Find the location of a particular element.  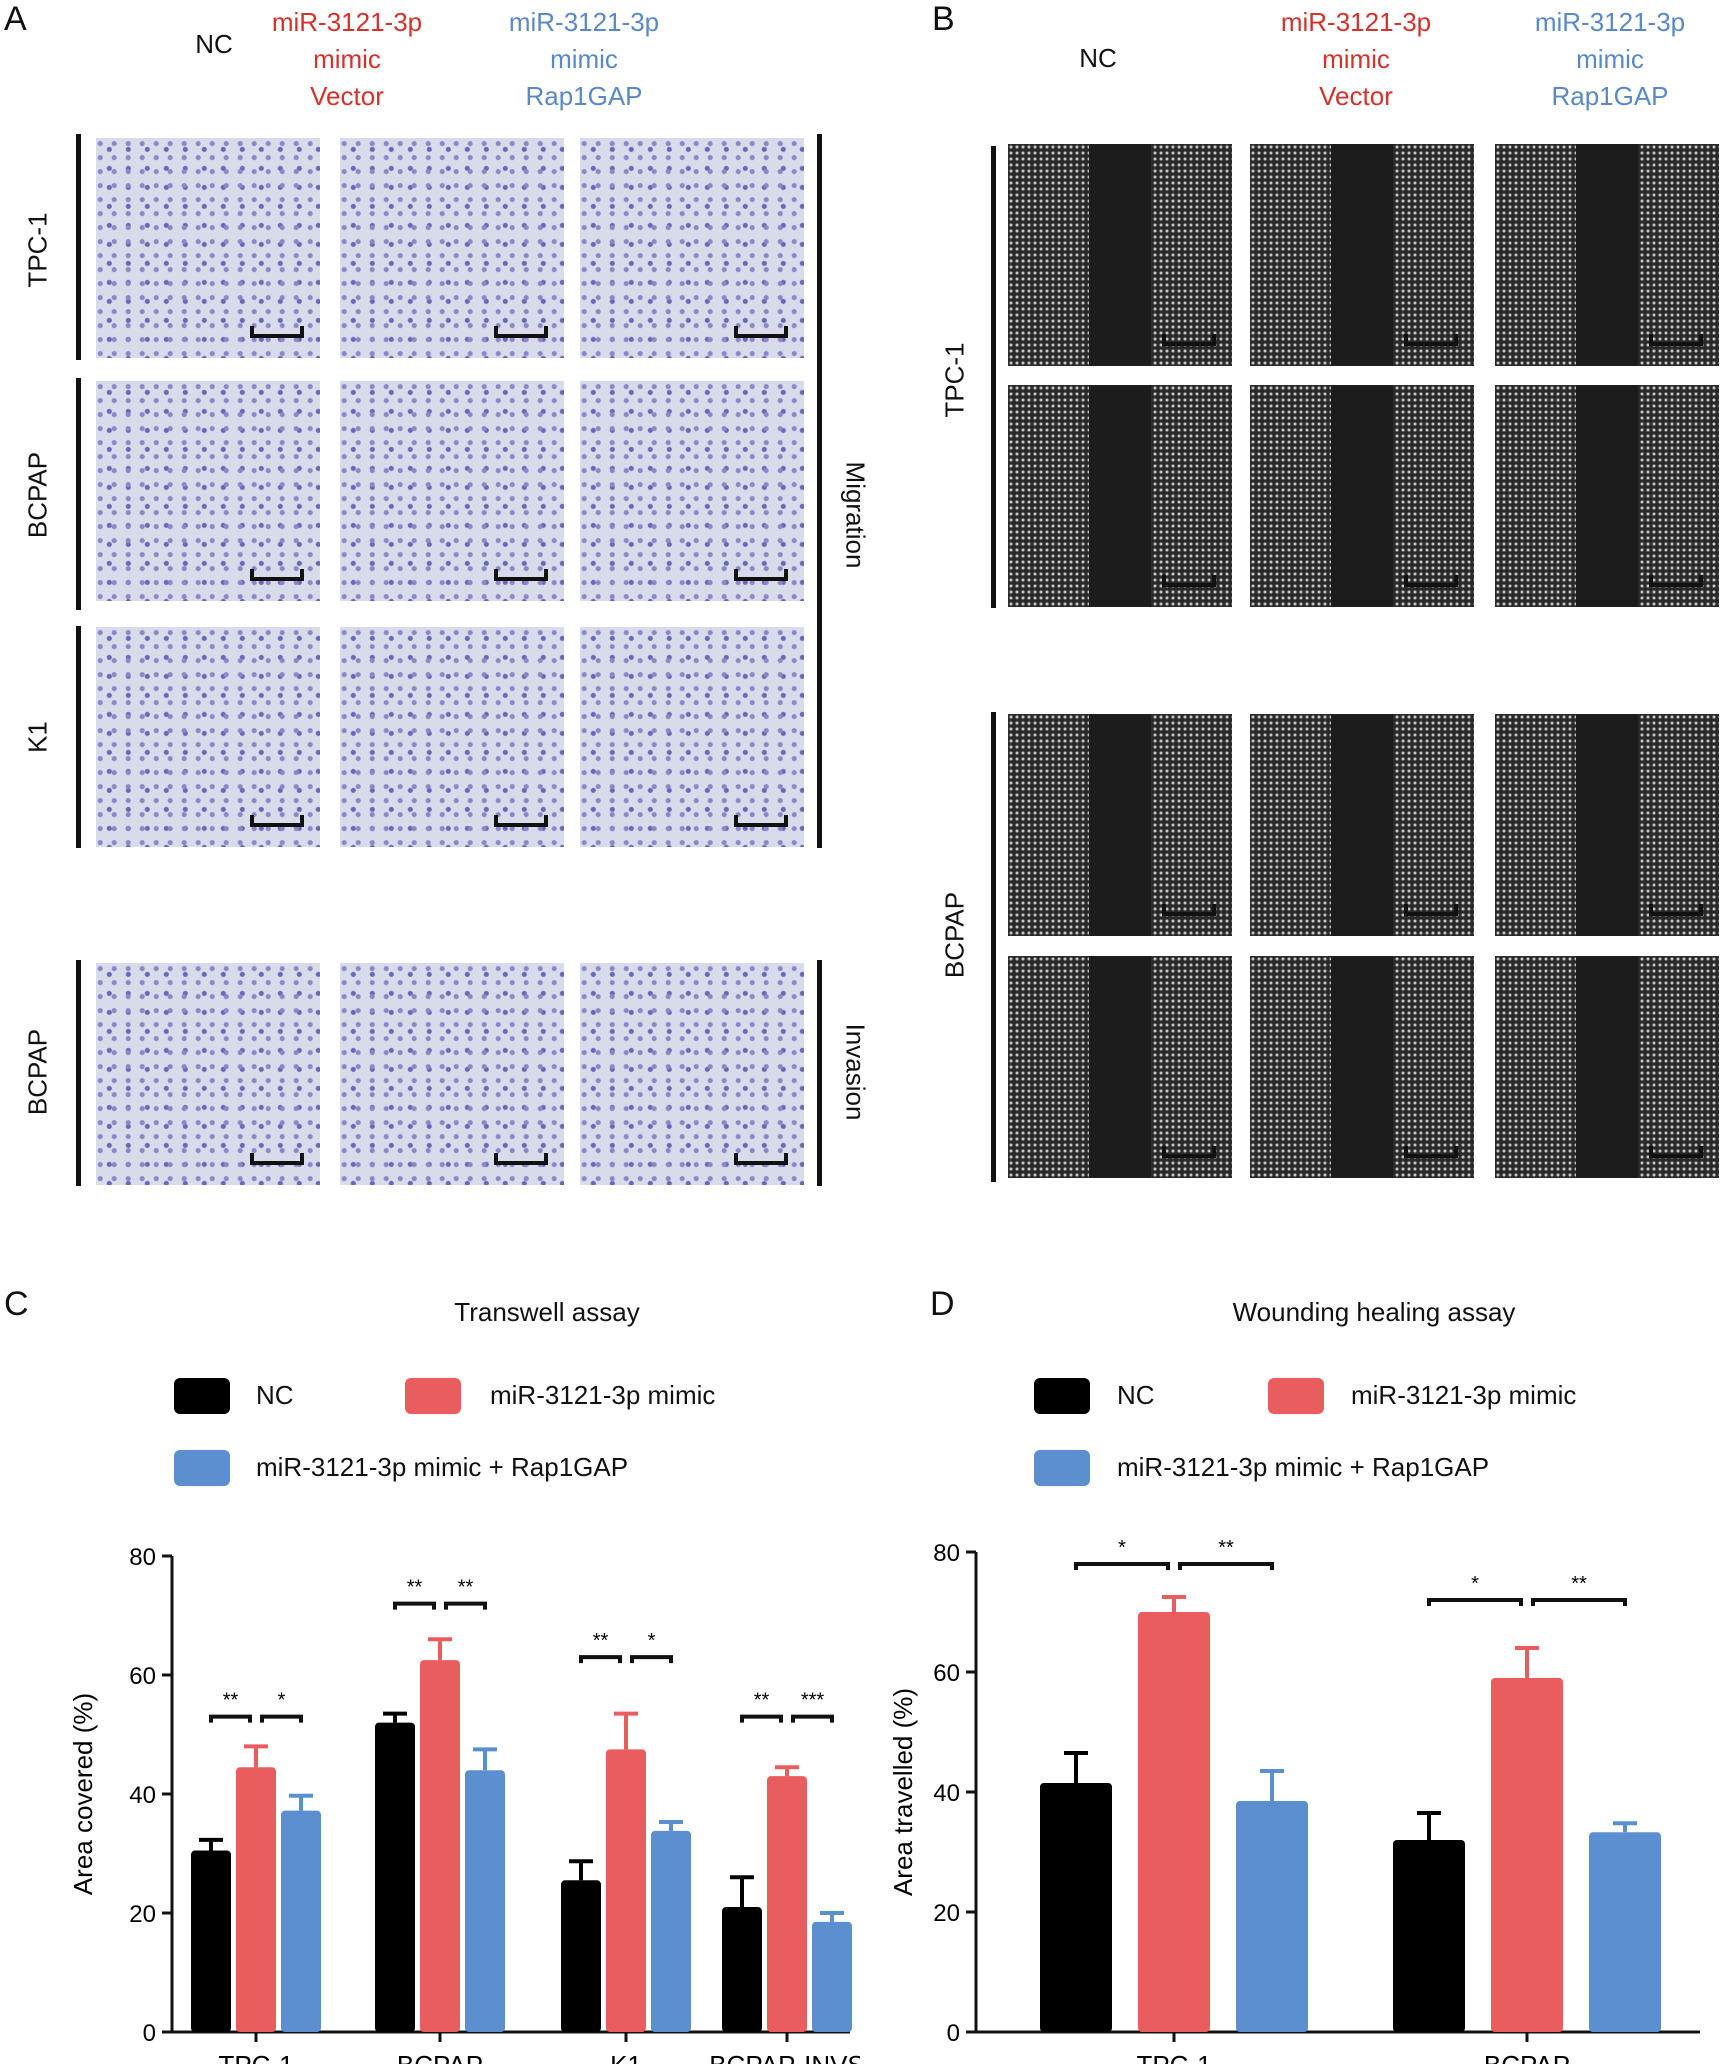

c-legend-mimic: miR-3121-3p mimic is located at coordinates (603, 1395).